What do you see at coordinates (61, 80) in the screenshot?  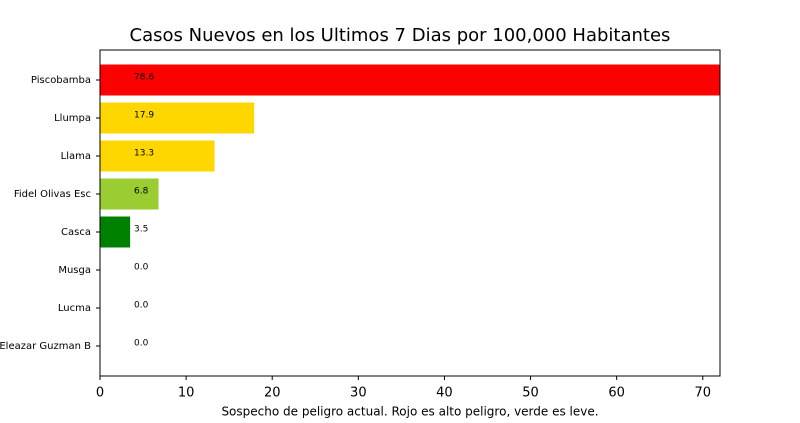 I see `y-tick-label: Piscobamba` at bounding box center [61, 80].